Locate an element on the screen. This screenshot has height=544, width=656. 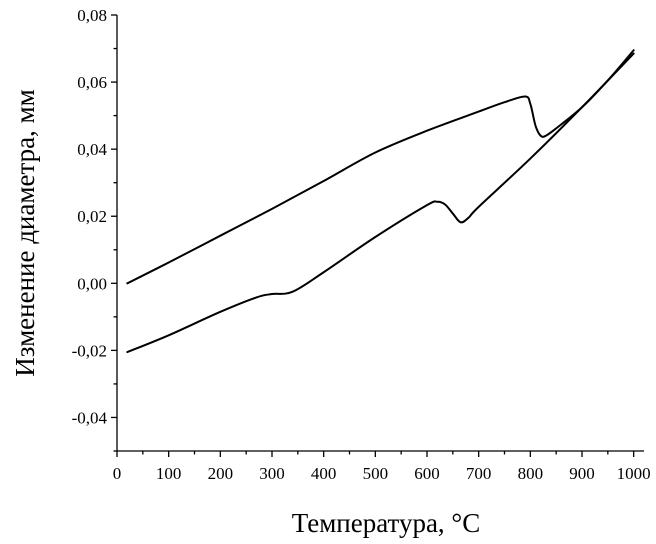
y-tick-label: -0,02 is located at coordinates (89, 350).